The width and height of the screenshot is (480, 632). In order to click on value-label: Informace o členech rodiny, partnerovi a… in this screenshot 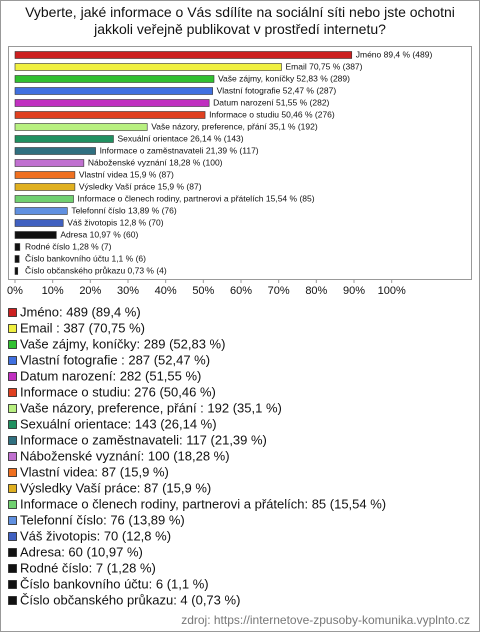, I will do `click(196, 198)`.